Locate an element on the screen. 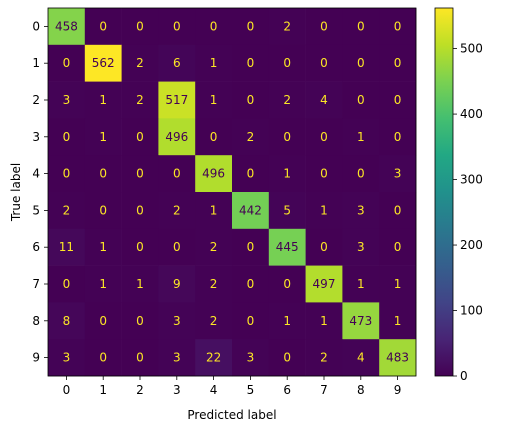 This screenshot has width=507, height=432. colorbar-tick-label: 400 is located at coordinates (471, 114).